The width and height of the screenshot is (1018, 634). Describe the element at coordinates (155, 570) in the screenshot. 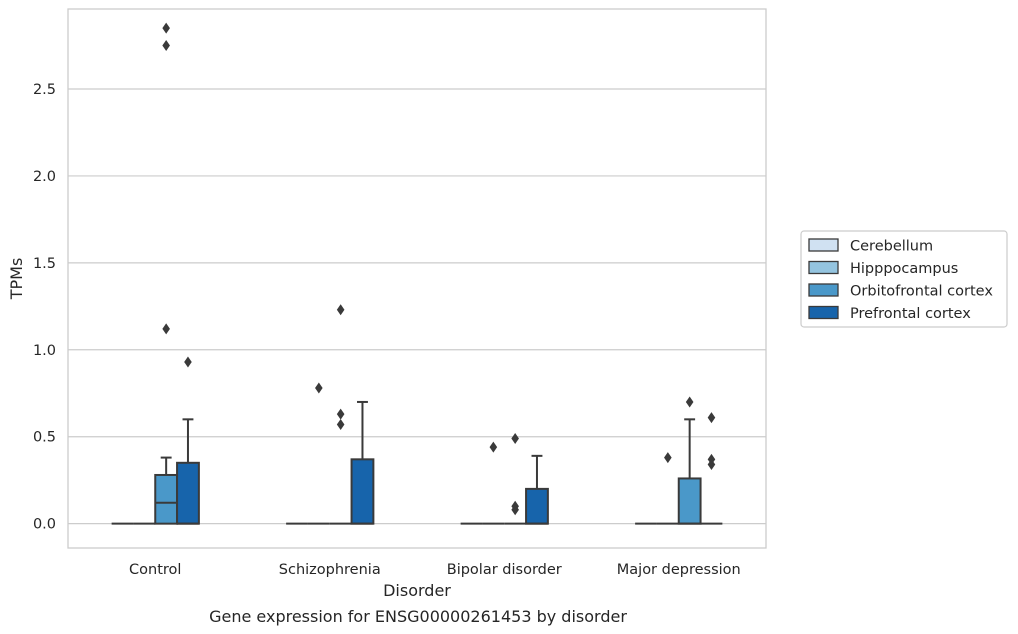

I see `x-tick-label: Control` at that location.